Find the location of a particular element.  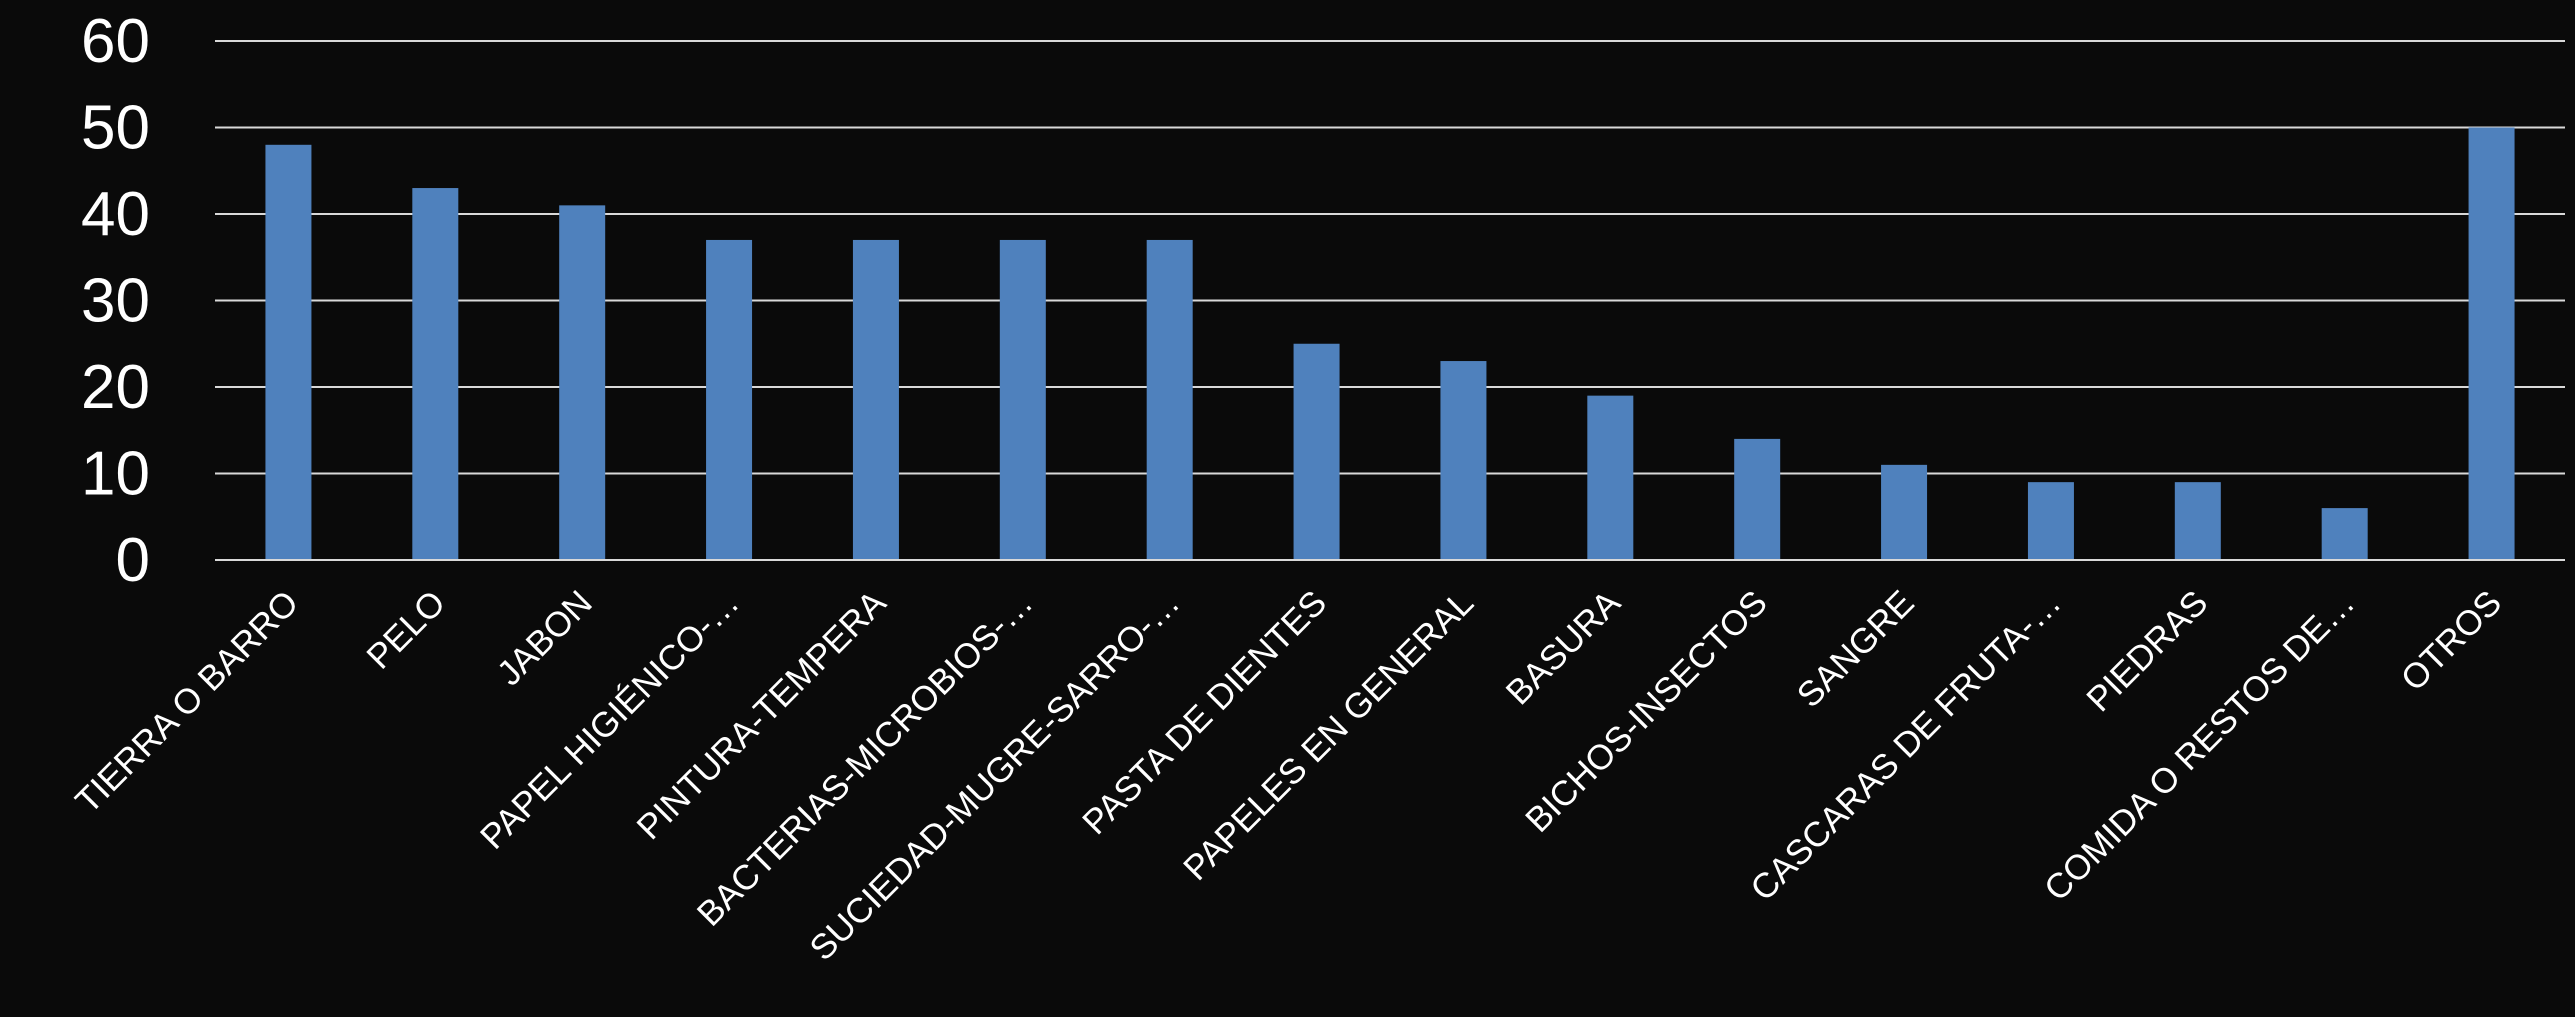

x-tick-label: OTROS is located at coordinates (2452, 641).